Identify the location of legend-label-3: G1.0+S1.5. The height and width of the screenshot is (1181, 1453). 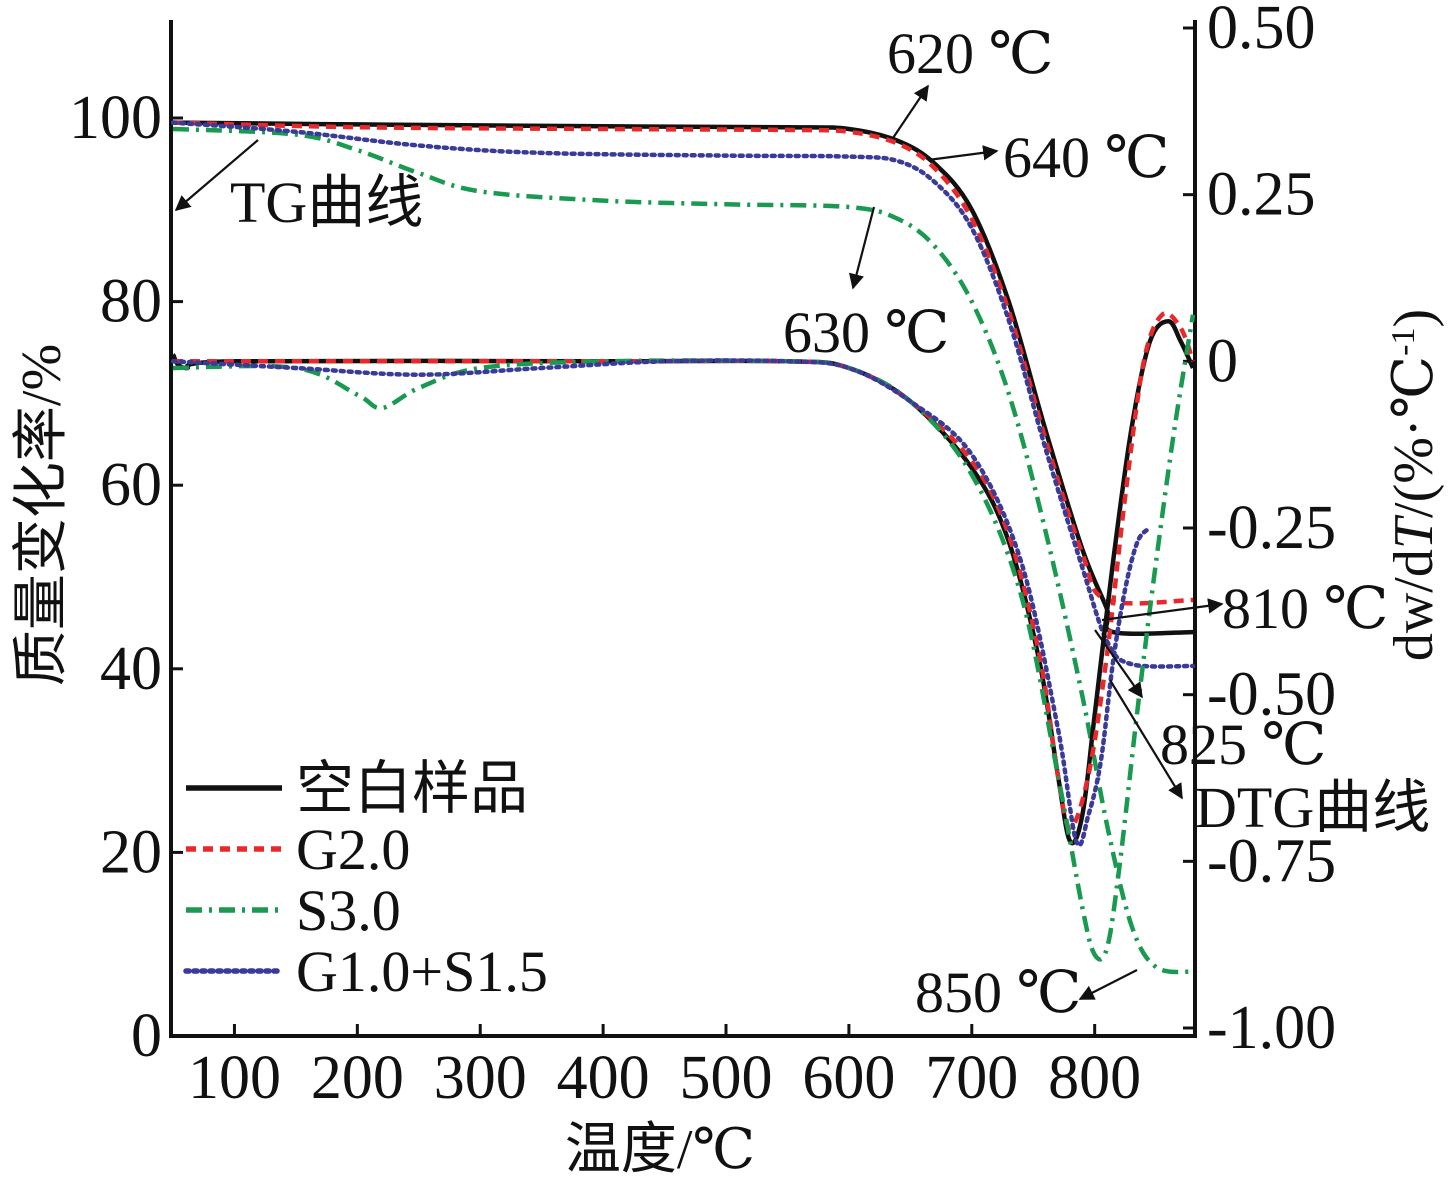
(422, 971).